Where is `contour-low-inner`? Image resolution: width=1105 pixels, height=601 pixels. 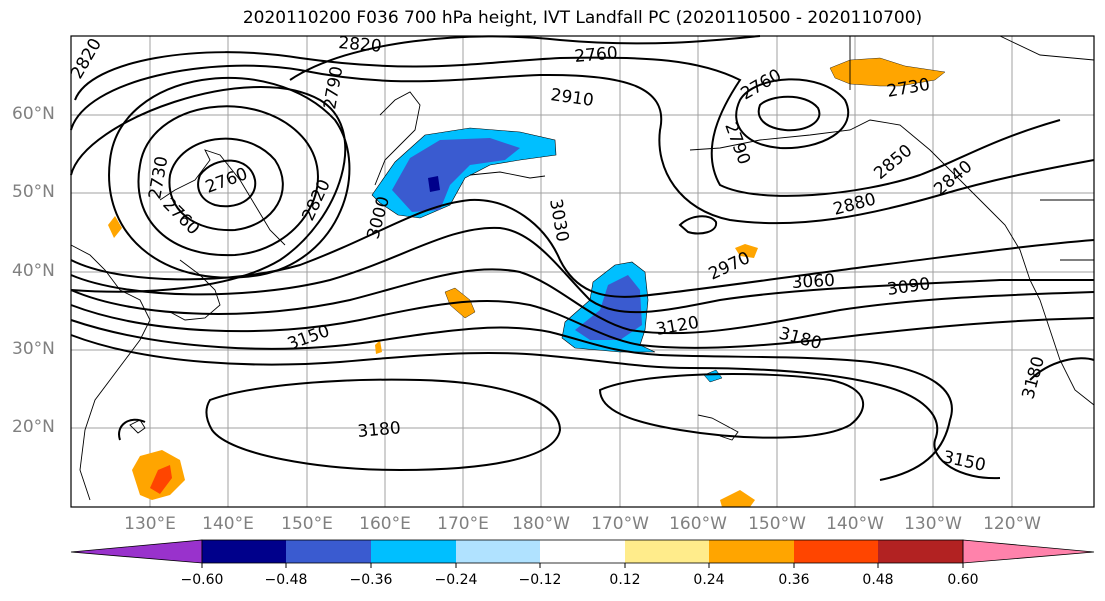
contour-low-inner is located at coordinates (227, 183).